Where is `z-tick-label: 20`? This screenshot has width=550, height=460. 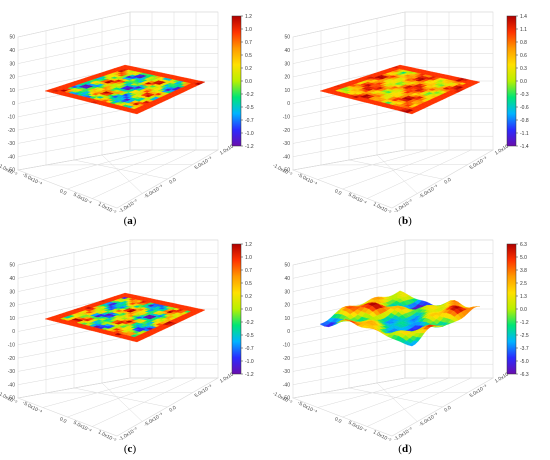
z-tick-label: 20 is located at coordinates (12, 78).